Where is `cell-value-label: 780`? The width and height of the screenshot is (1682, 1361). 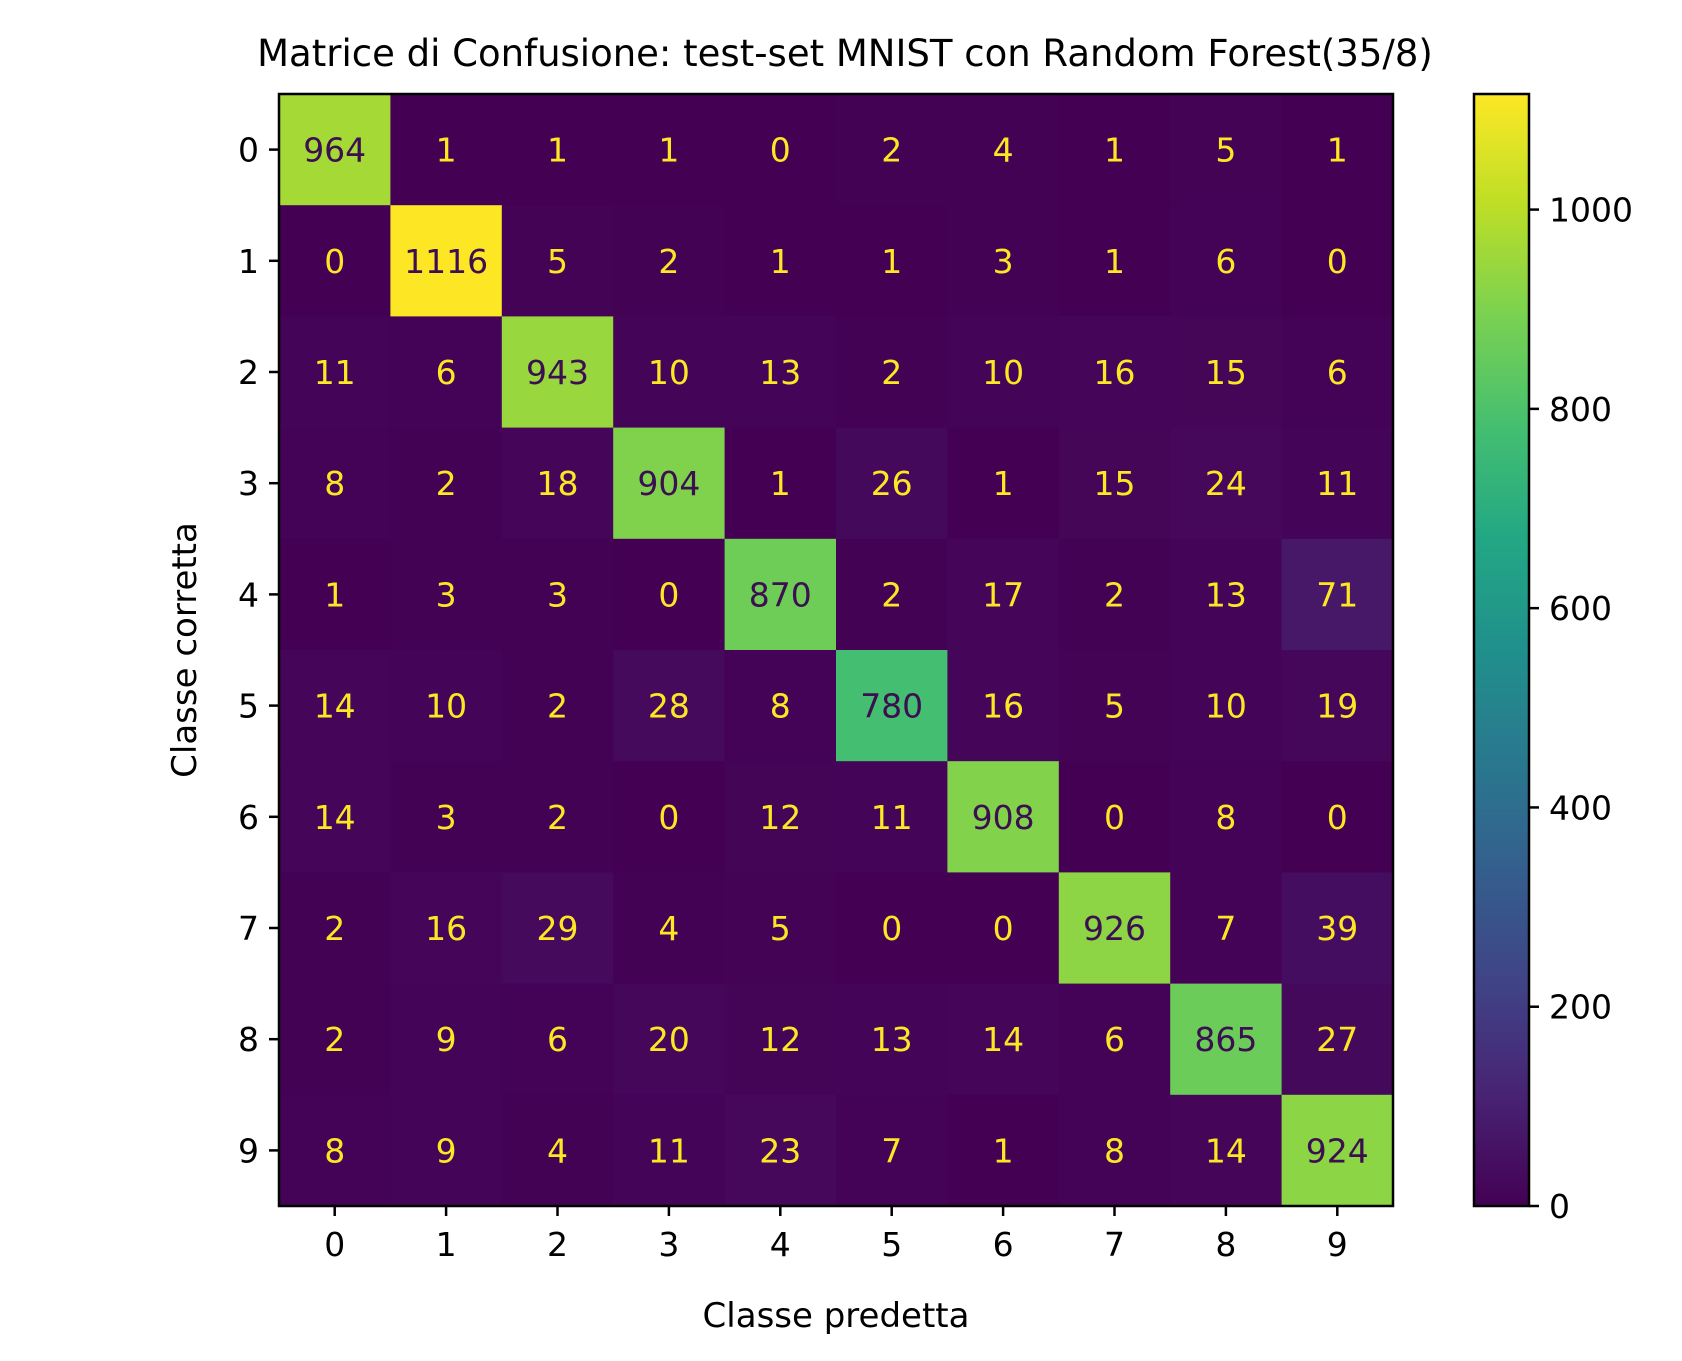 cell-value-label: 780 is located at coordinates (891, 706).